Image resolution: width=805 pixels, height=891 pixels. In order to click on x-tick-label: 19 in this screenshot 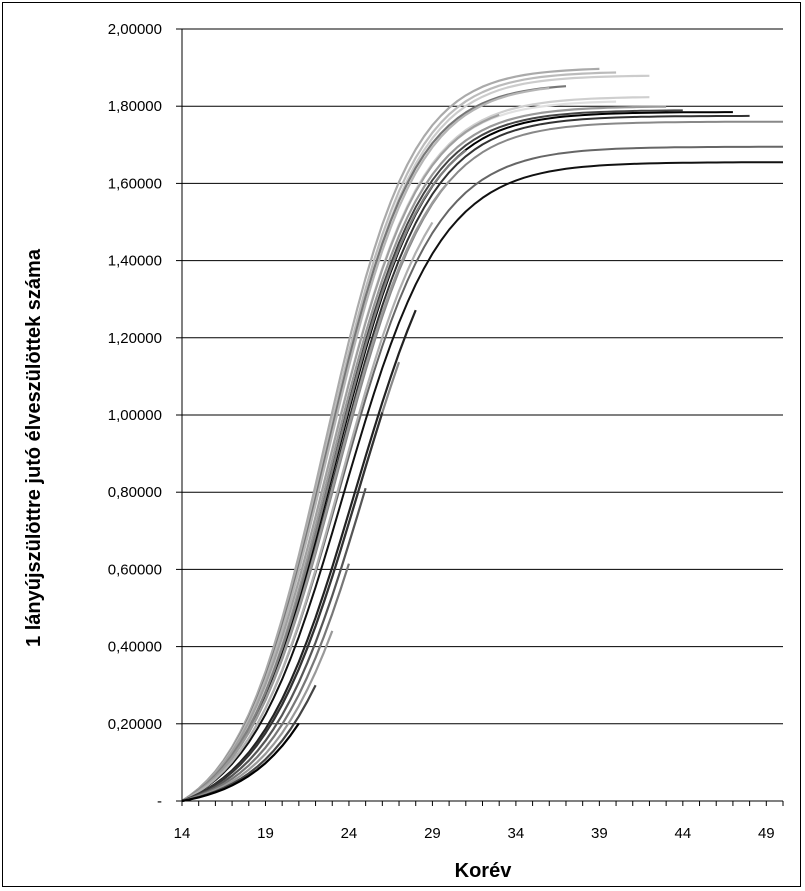, I will do `click(265, 833)`.